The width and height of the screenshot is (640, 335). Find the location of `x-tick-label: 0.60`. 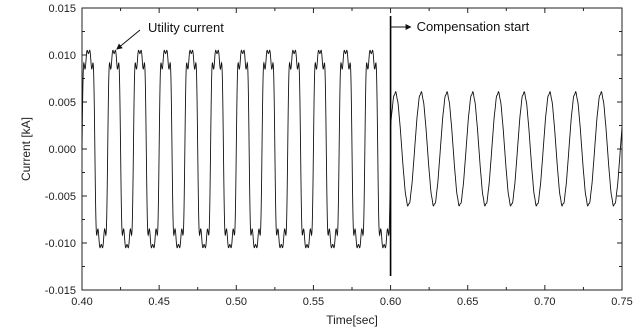

x-tick-label: 0.60 is located at coordinates (390, 302).